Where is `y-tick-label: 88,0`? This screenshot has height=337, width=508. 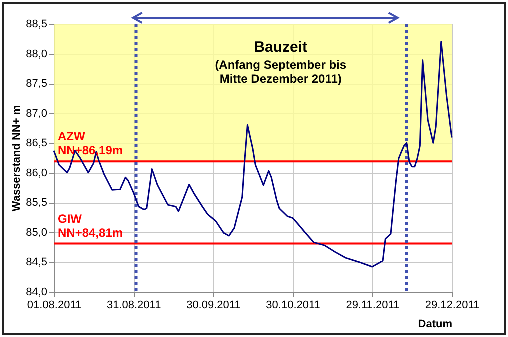
y-tick-label: 88,0 is located at coordinates (37, 54).